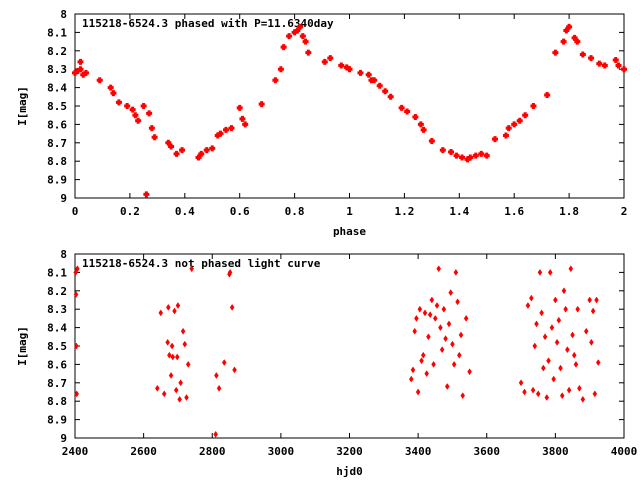  What do you see at coordinates (143, 451) in the screenshot?
I see `x-tick-label: 2600` at bounding box center [143, 451].